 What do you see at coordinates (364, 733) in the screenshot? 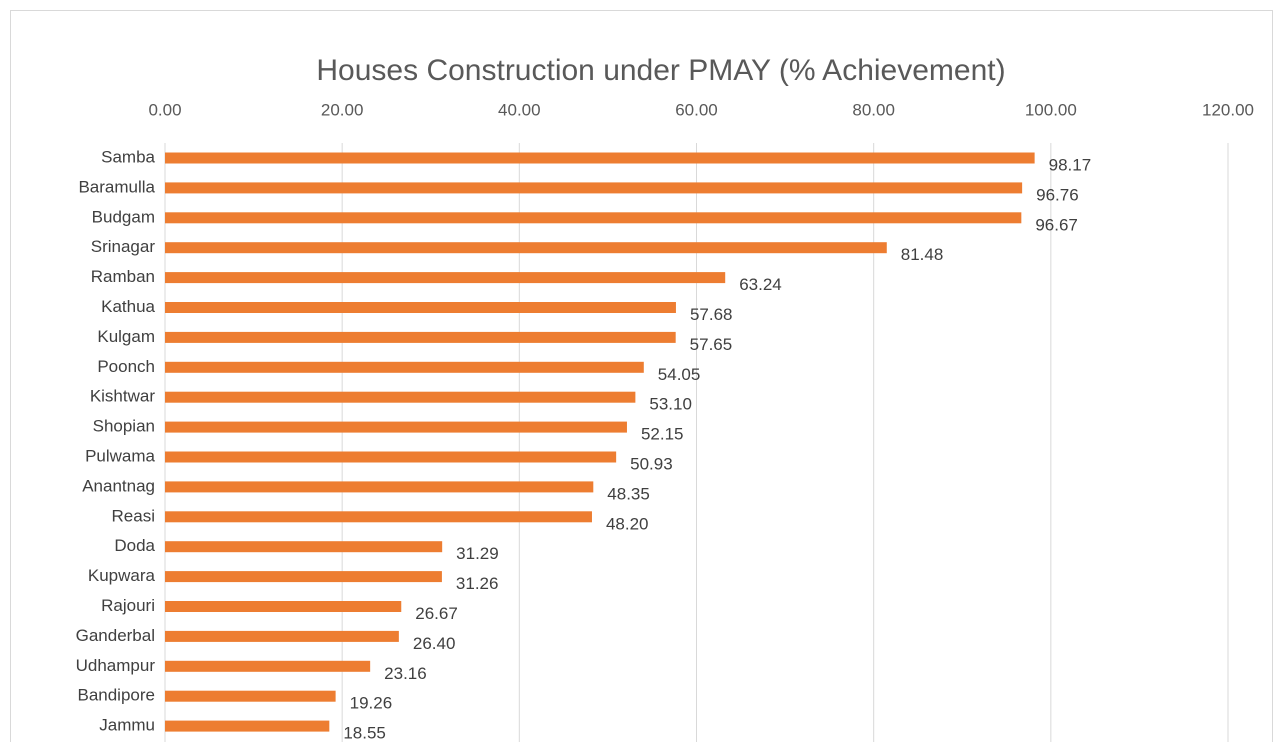
I see `data-label: 18.55` at bounding box center [364, 733].